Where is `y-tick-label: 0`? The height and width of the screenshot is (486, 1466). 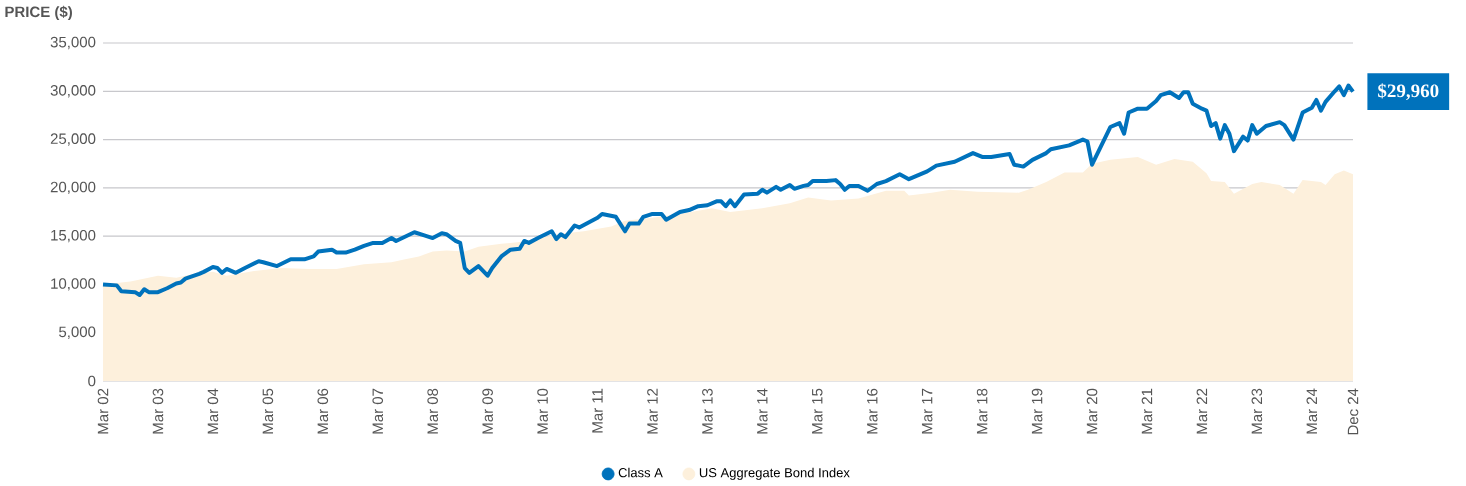 y-tick-label: 0 is located at coordinates (92, 381).